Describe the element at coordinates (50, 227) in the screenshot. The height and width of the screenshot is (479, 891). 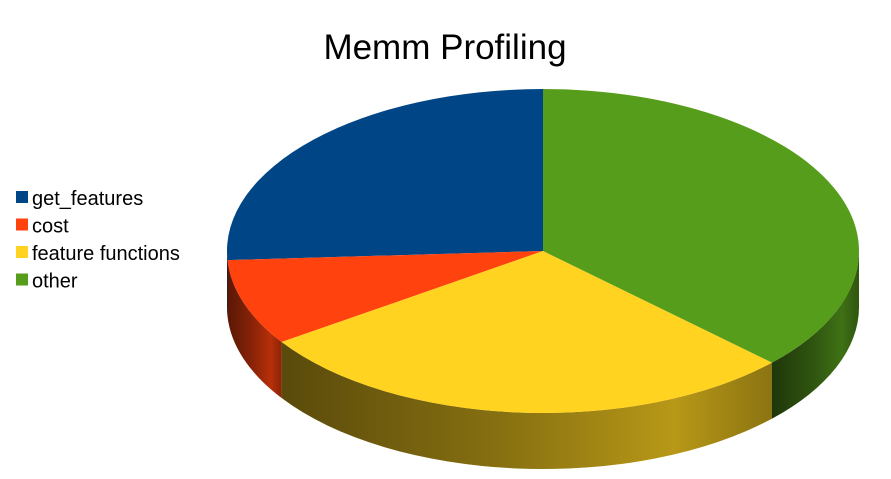
I see `legend-label-cost: cost` at that location.